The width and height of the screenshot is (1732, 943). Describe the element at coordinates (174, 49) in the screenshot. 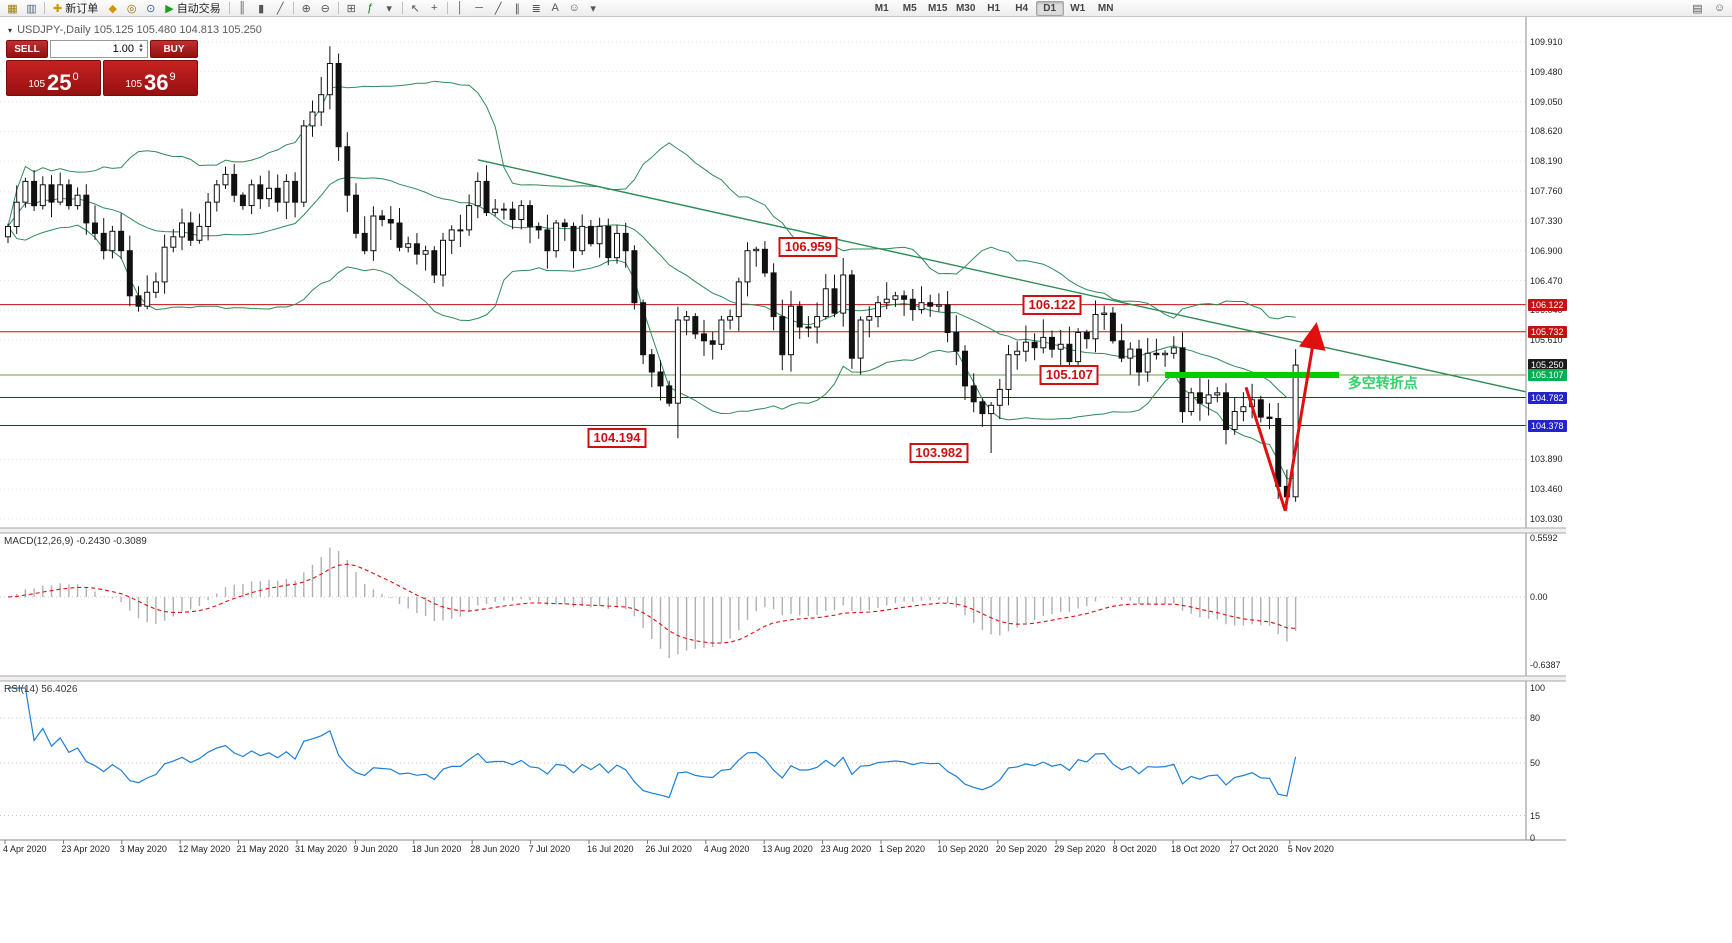

I see `buy-button: BUY` at that location.